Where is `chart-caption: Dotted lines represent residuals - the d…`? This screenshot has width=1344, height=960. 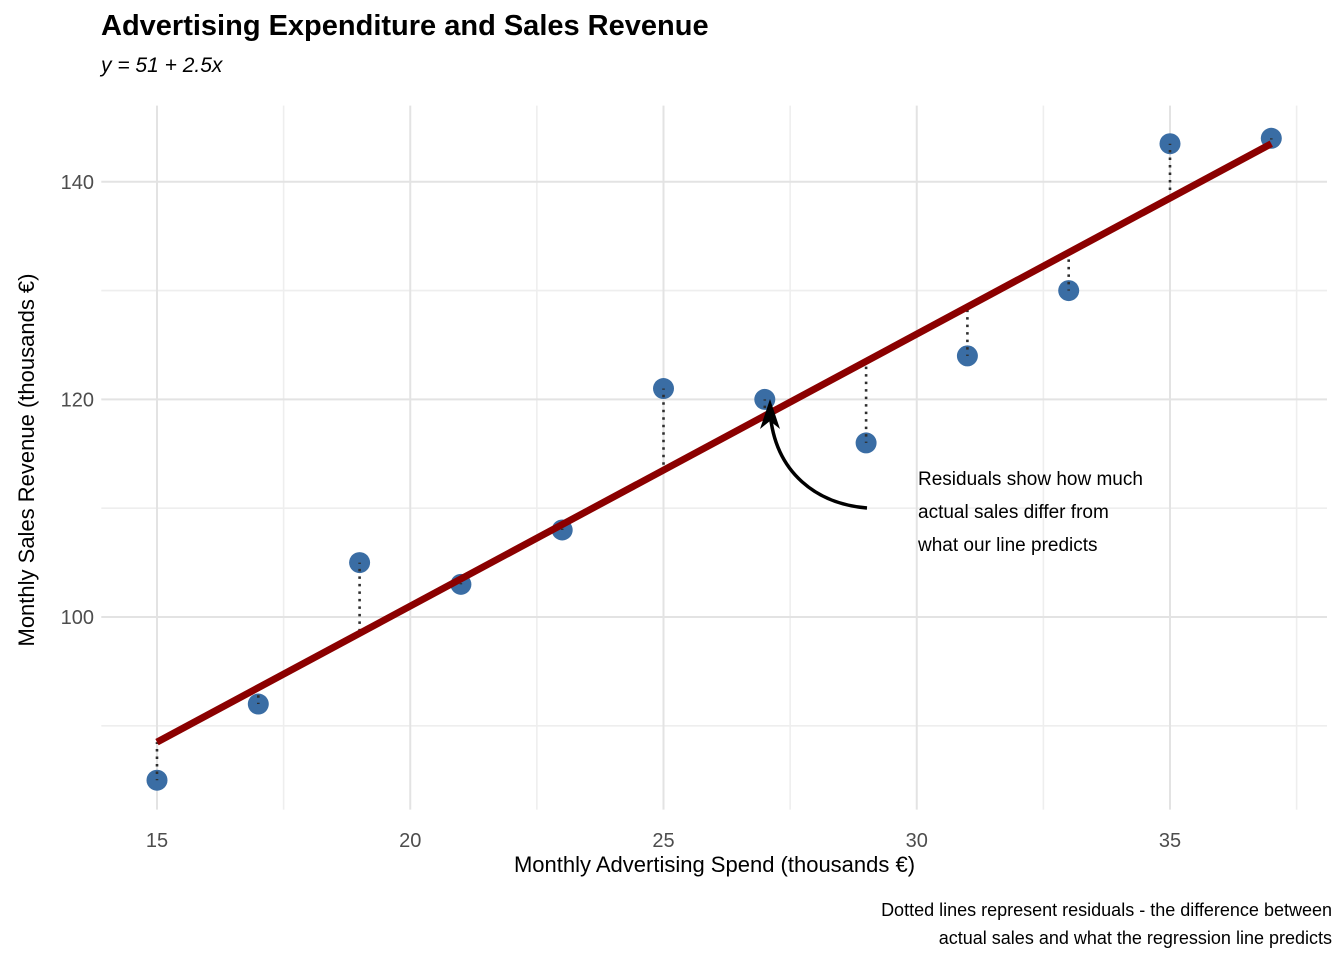
chart-caption: Dotted lines represent residuals - the d… is located at coordinates (1106, 924).